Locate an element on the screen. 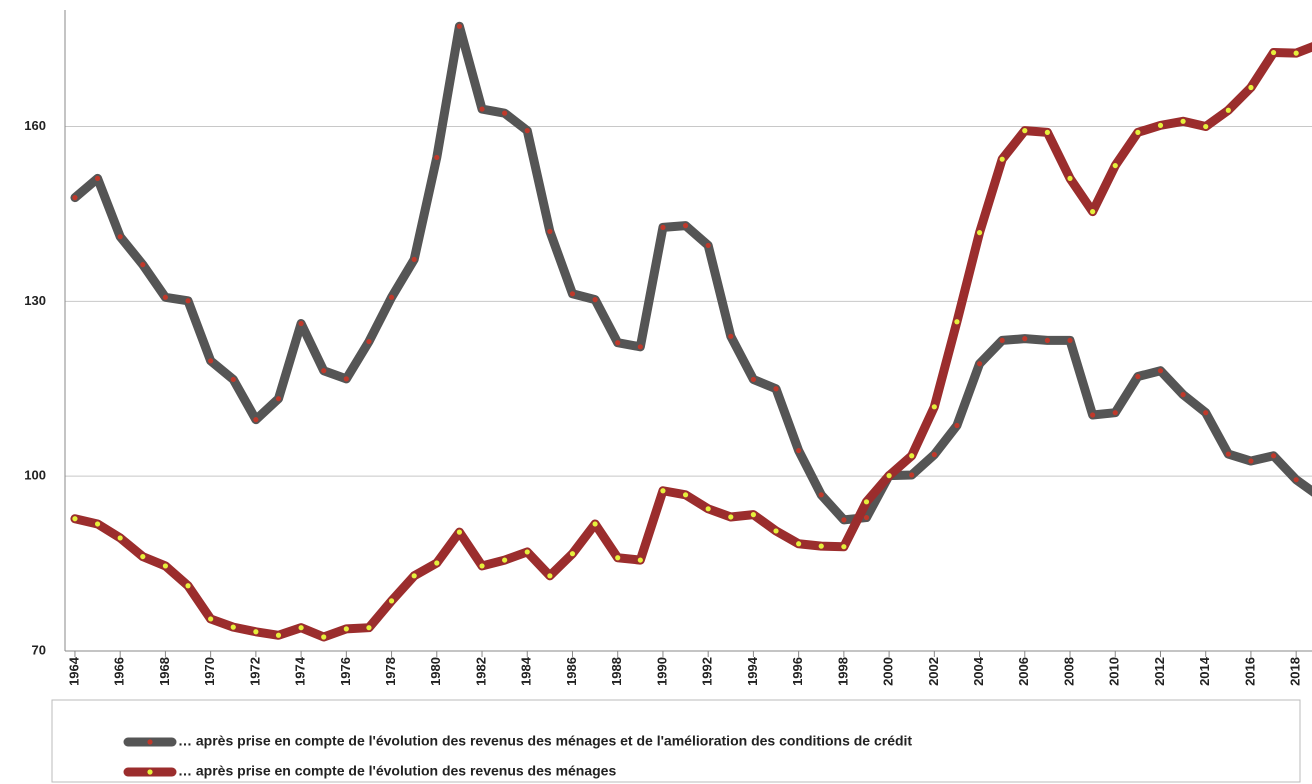 Image resolution: width=1312 pixels, height=784 pixels. x-tick-label: 1970 is located at coordinates (209, 671).